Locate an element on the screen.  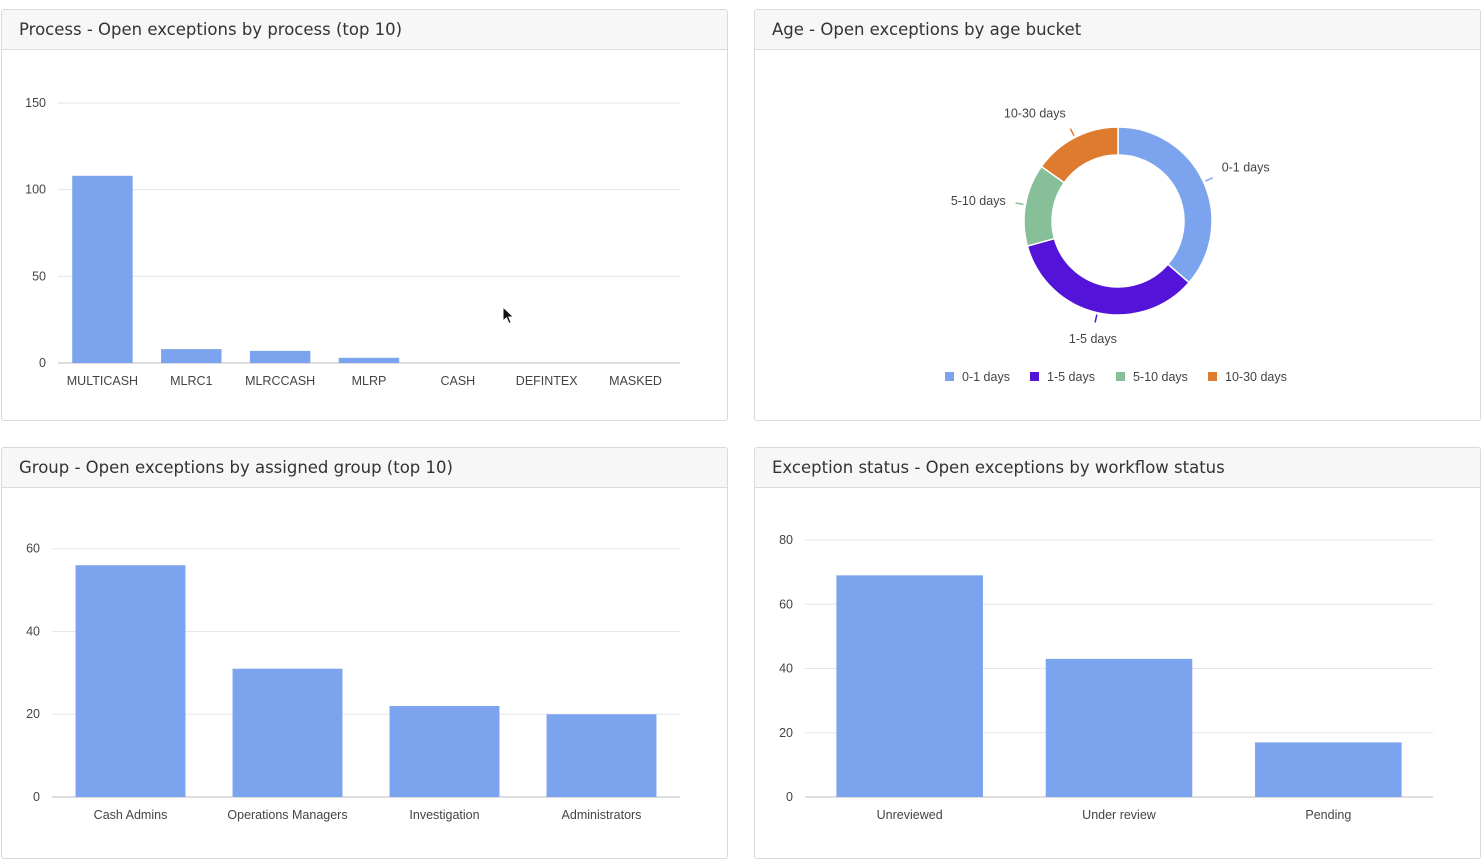
x-tick-label: DEFINTEX is located at coordinates (547, 381).